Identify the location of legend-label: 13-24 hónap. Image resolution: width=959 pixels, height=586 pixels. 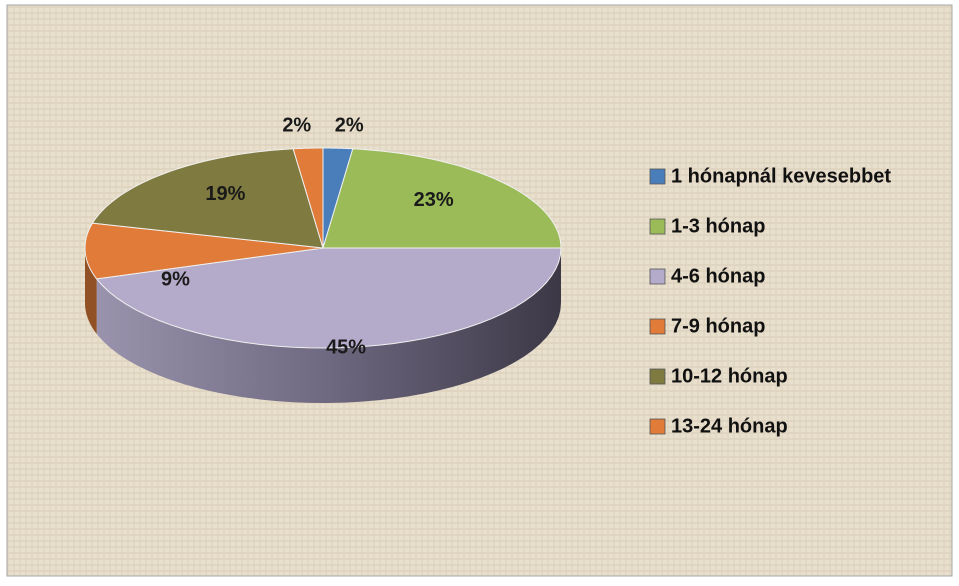
(729, 426).